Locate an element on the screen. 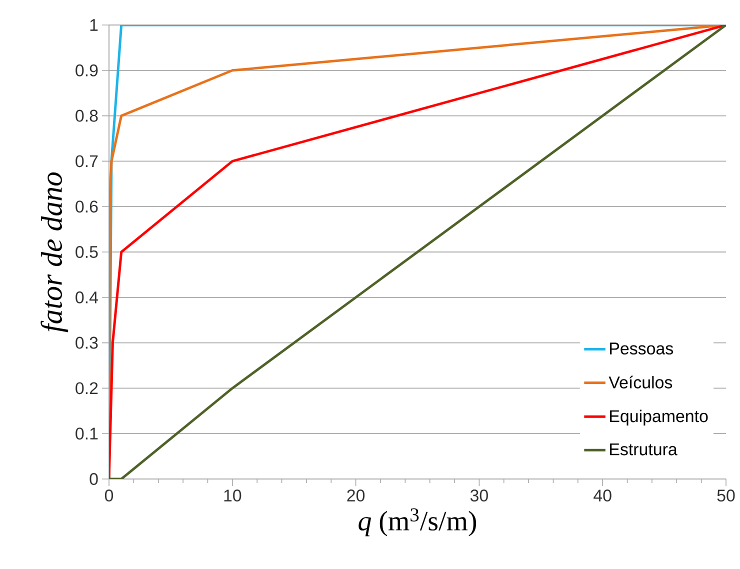 Image resolution: width=740 pixels, height=569 pixels. legend-label: Pessoas is located at coordinates (642, 348).